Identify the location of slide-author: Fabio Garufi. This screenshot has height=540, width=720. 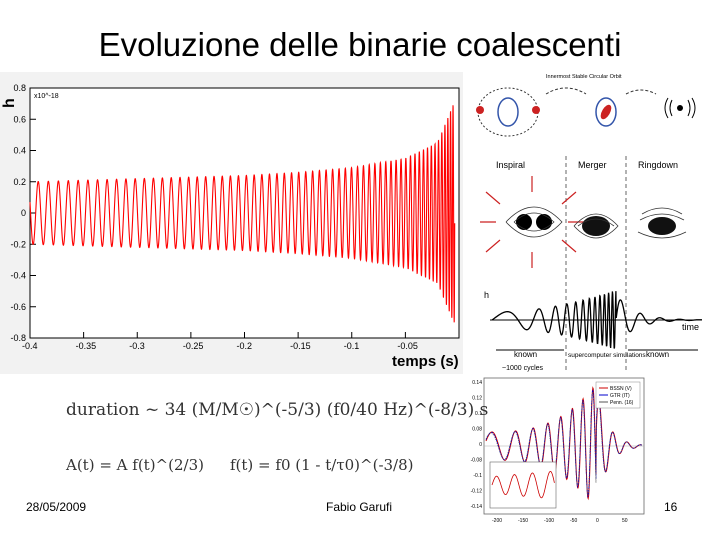
(359, 507).